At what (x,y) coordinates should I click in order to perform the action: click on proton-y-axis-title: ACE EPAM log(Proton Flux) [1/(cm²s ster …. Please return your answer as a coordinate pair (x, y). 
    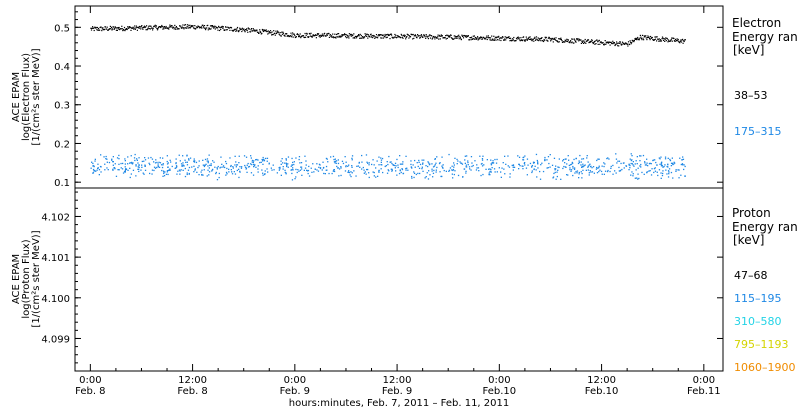
    Looking at the image, I should click on (26, 278).